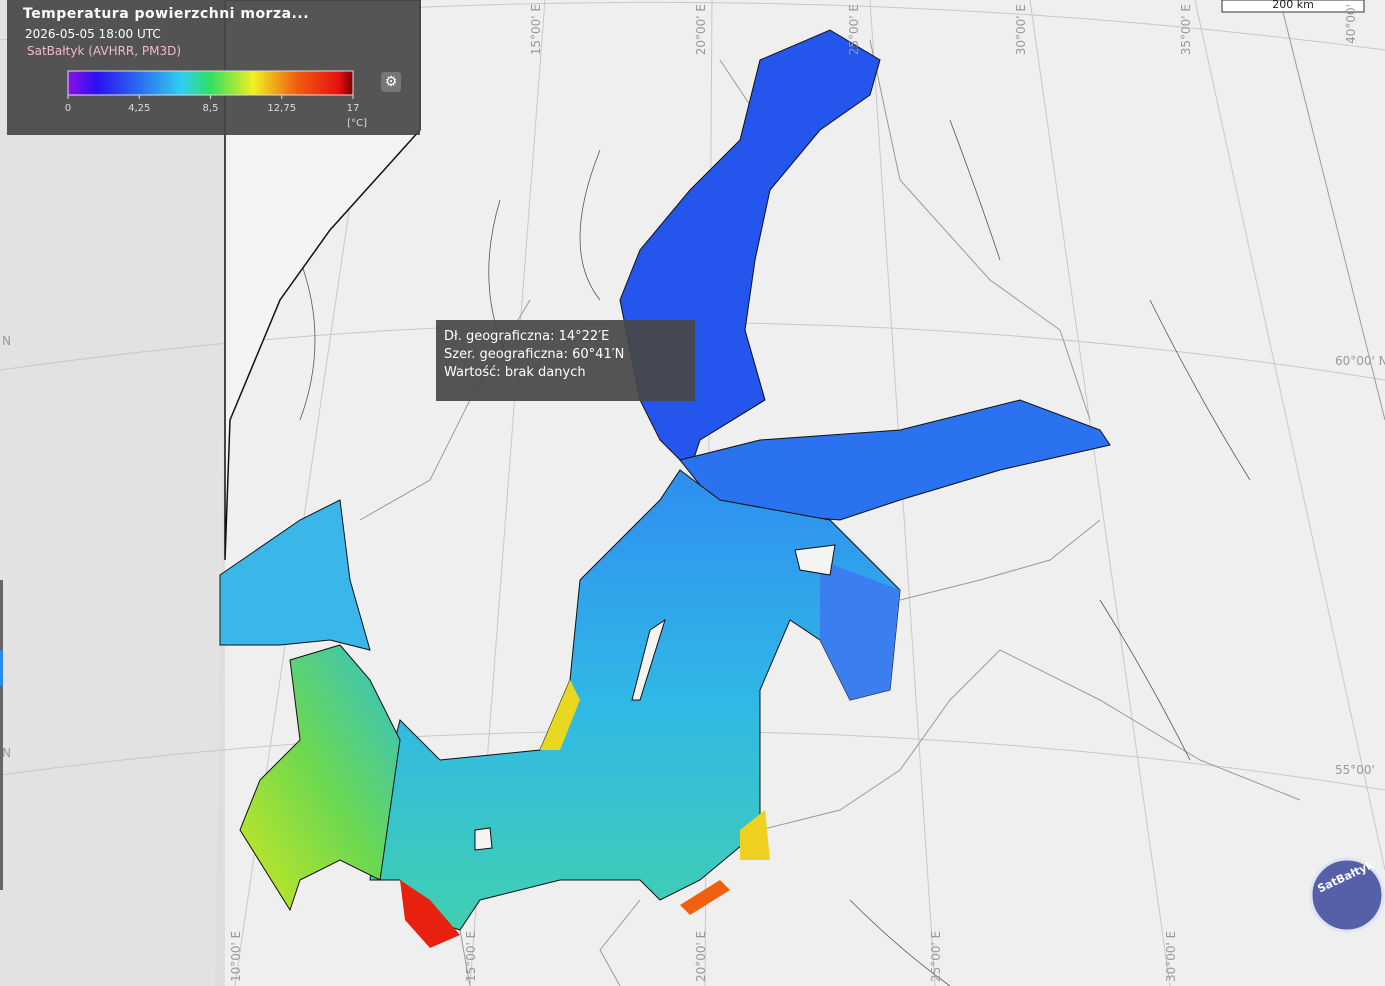 The width and height of the screenshot is (1385, 986). Describe the element at coordinates (281, 108) in the screenshot. I see `colorbar-tick-label: 12,75` at that location.